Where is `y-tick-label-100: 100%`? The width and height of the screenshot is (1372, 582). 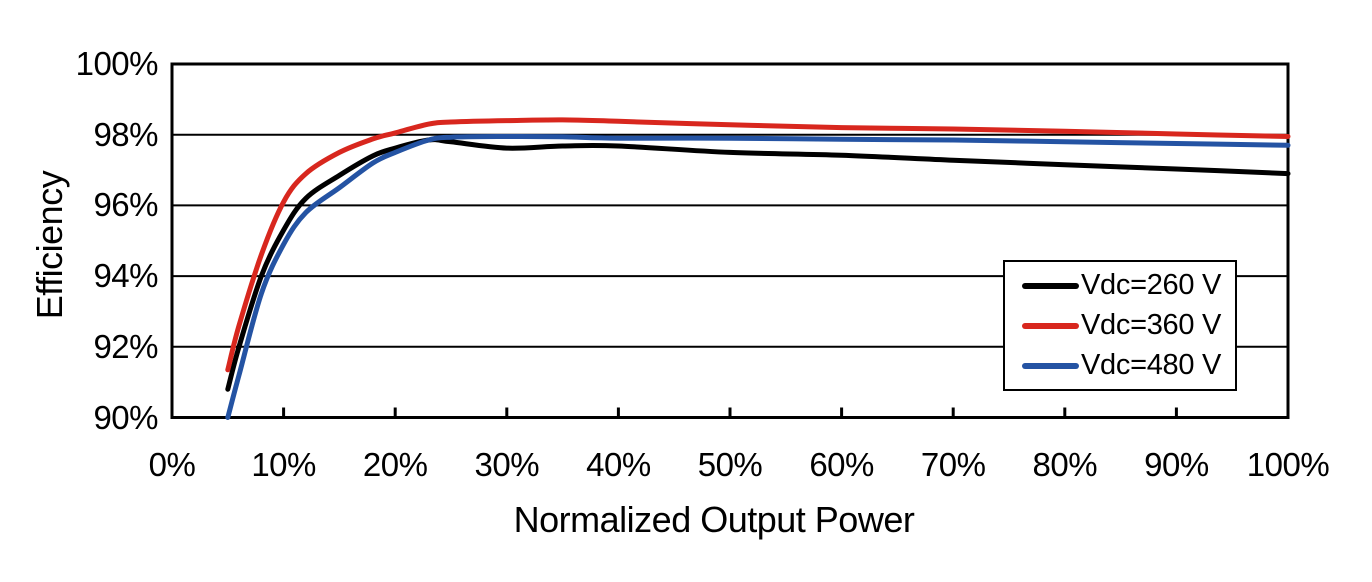
y-tick-label-100: 100% is located at coordinates (117, 63).